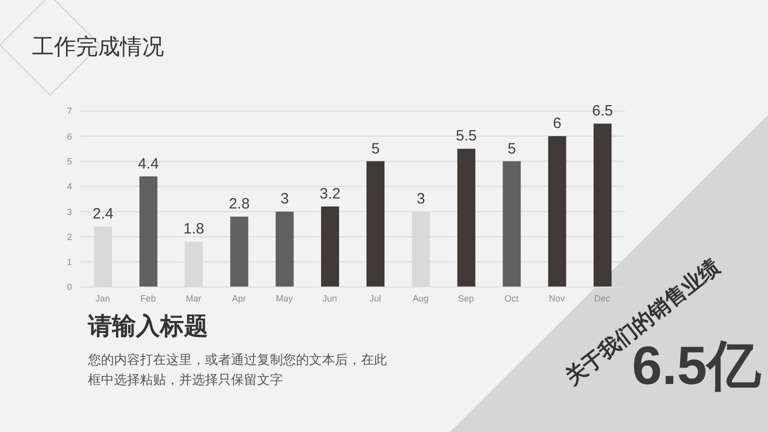 The image size is (768, 432). Describe the element at coordinates (98, 47) in the screenshot. I see `chart-title: 工作完成情况` at that location.